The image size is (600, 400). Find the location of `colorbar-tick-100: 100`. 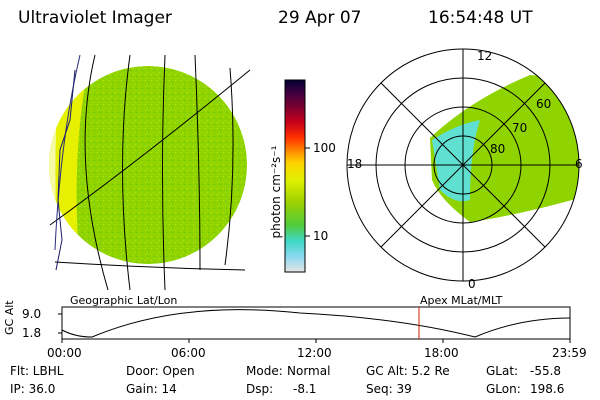

colorbar-tick-100: 100 is located at coordinates (324, 148).